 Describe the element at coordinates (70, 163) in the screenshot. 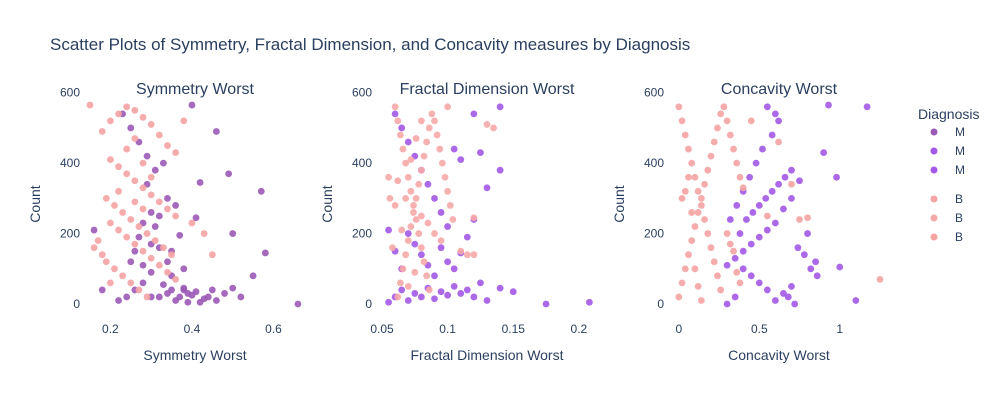

I see `y-tick-label: 400` at that location.